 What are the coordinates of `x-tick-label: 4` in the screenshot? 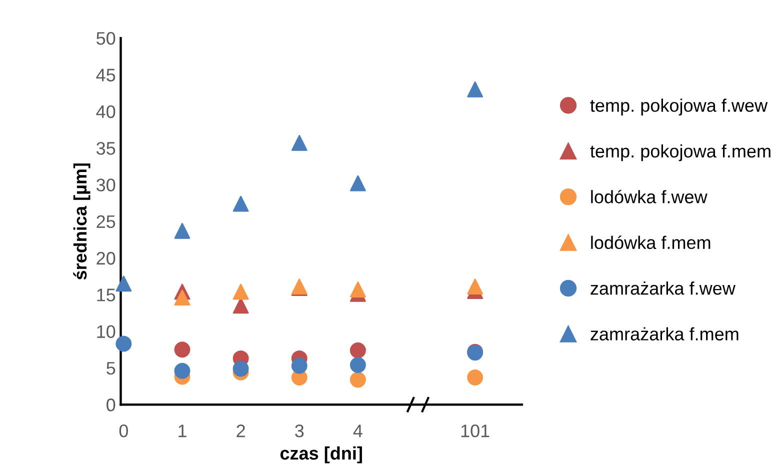 It's located at (357, 431).